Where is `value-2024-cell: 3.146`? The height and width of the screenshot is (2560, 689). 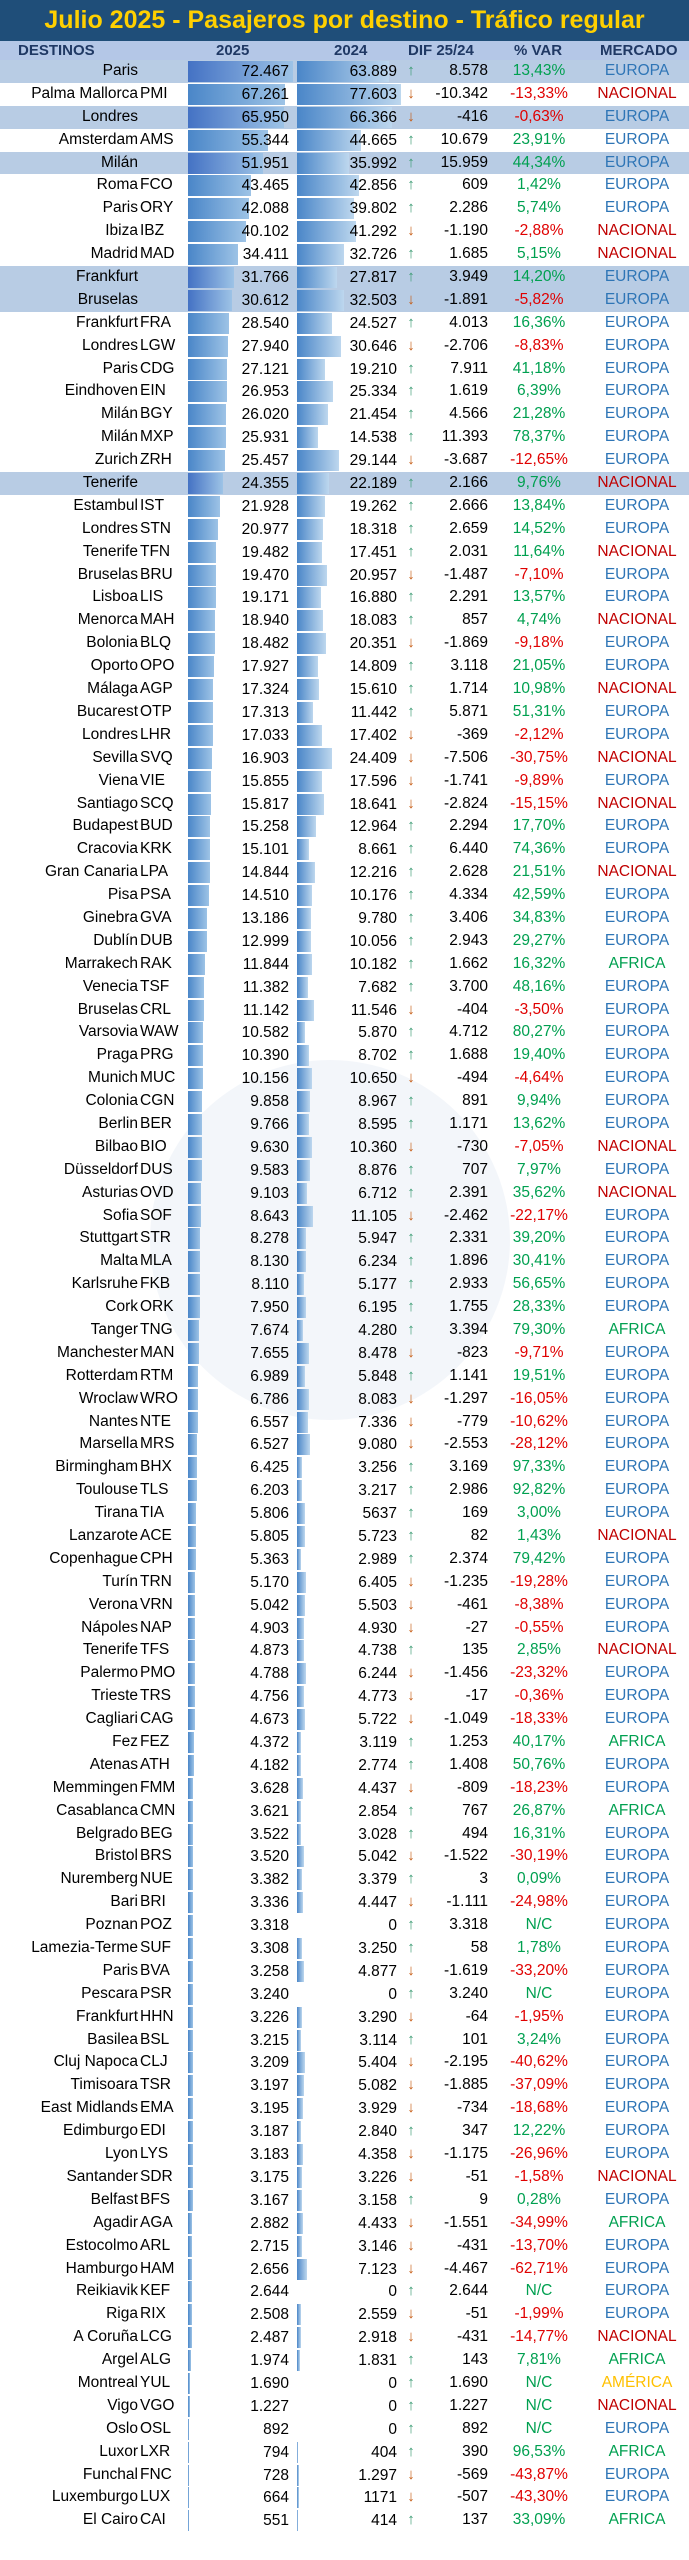 value-2024-cell: 3.146 is located at coordinates (349, 2246).